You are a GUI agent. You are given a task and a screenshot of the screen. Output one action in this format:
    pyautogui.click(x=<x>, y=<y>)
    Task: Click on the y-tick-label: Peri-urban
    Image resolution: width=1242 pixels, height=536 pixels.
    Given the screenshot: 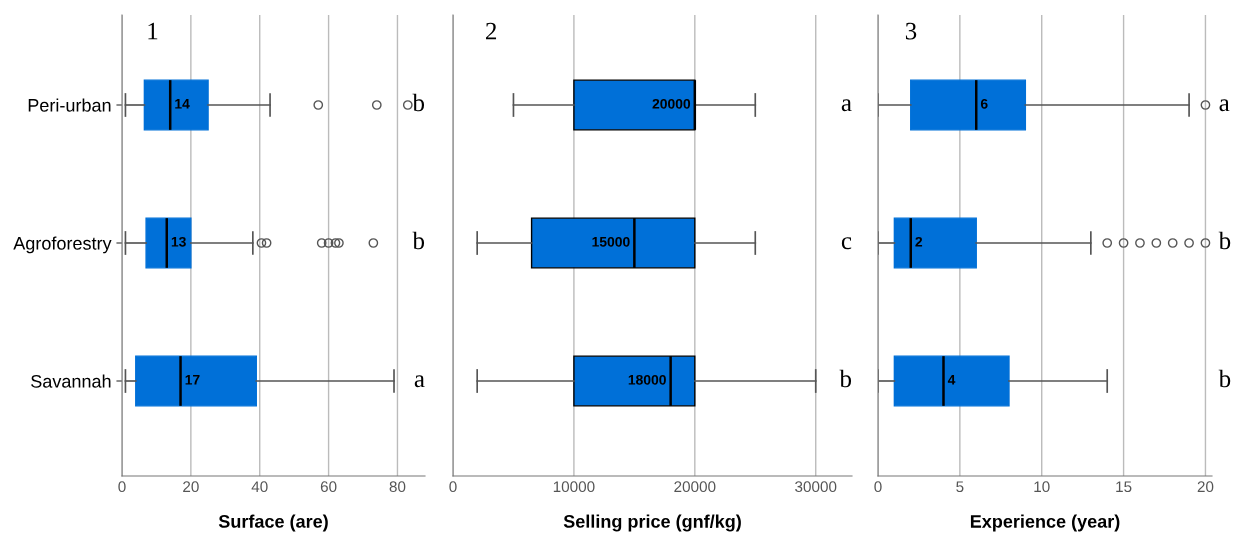 What is the action you would take?
    pyautogui.click(x=69, y=105)
    